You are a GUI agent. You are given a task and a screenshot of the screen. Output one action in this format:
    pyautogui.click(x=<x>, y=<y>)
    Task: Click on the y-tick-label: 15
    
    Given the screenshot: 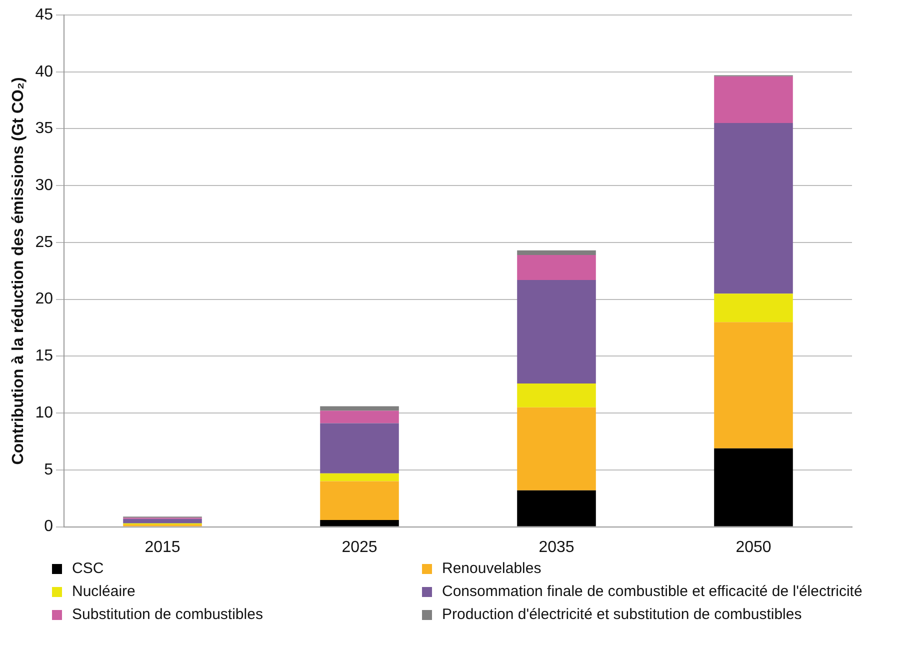 What is the action you would take?
    pyautogui.click(x=44, y=356)
    